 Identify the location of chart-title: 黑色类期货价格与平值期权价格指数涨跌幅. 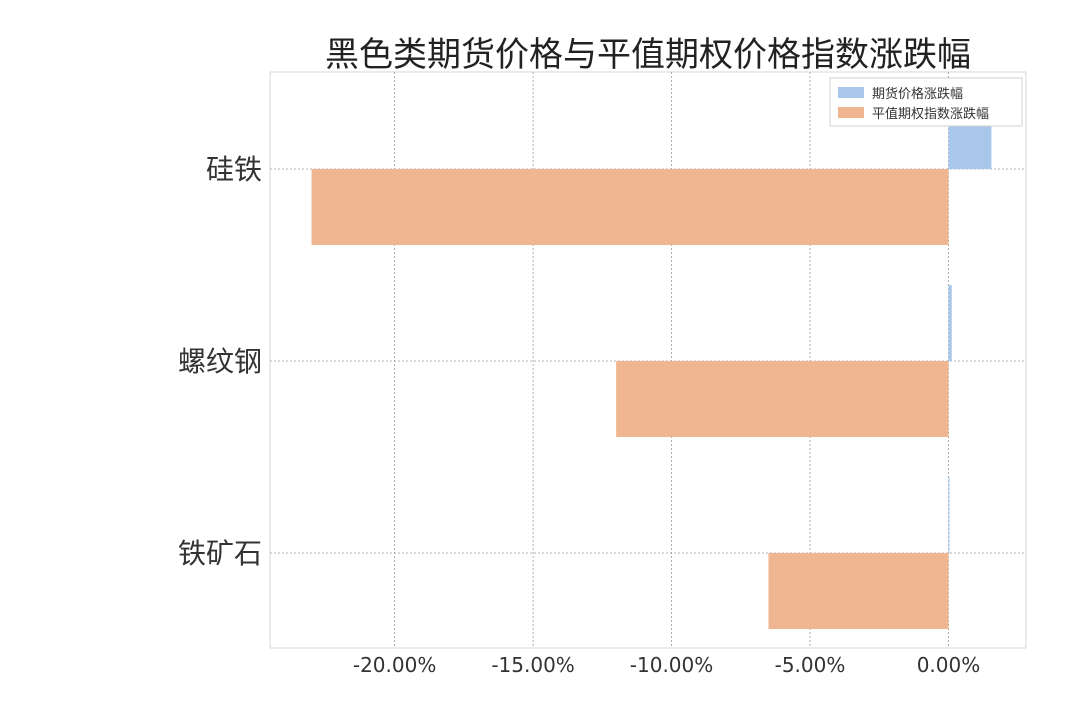
(648, 55).